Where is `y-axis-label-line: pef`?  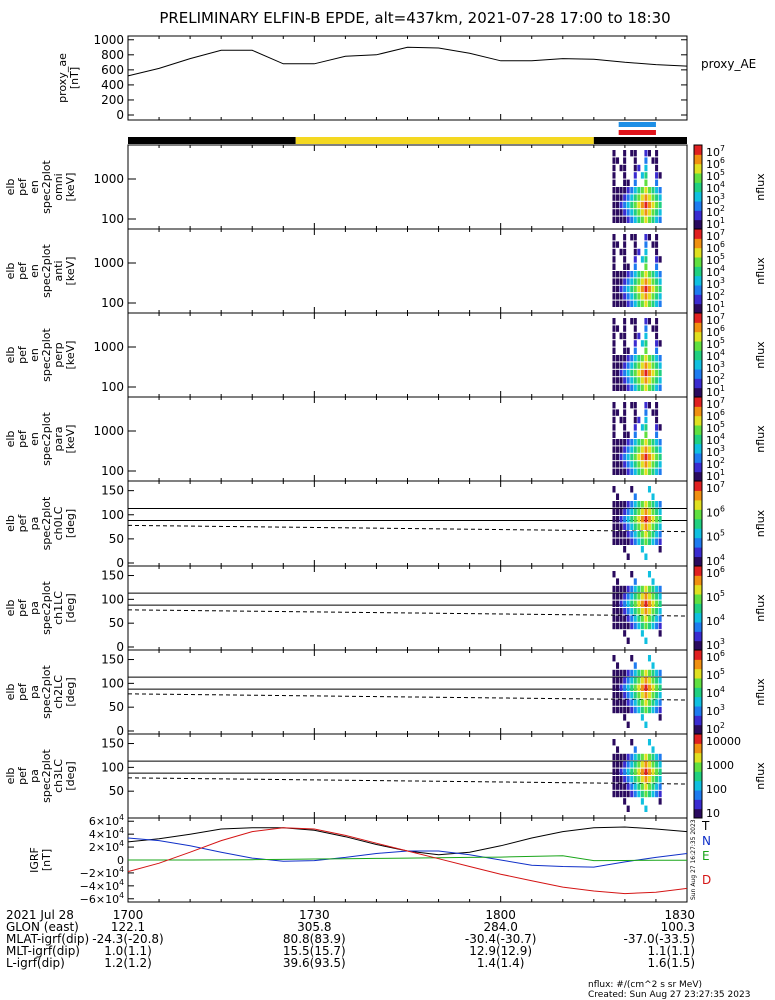 y-axis-label-line: pef is located at coordinates (22, 186).